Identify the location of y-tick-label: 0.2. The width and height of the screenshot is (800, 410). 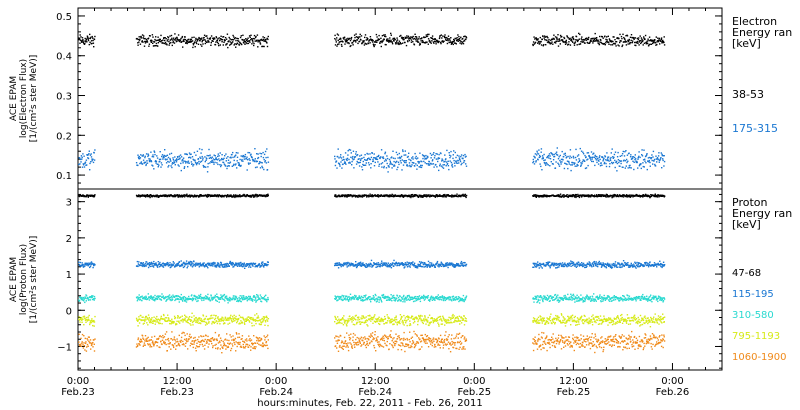
(64, 136).